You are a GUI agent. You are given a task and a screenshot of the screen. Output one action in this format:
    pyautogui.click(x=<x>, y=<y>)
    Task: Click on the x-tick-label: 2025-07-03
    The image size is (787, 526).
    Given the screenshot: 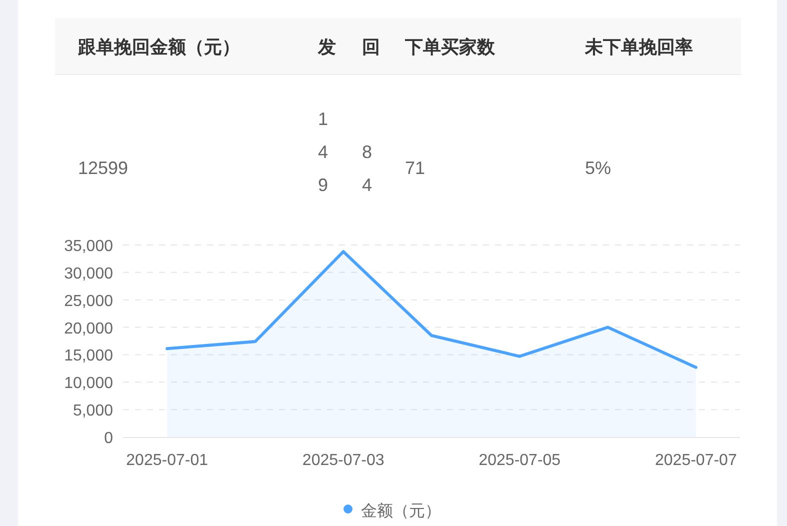 What is the action you would take?
    pyautogui.click(x=343, y=460)
    